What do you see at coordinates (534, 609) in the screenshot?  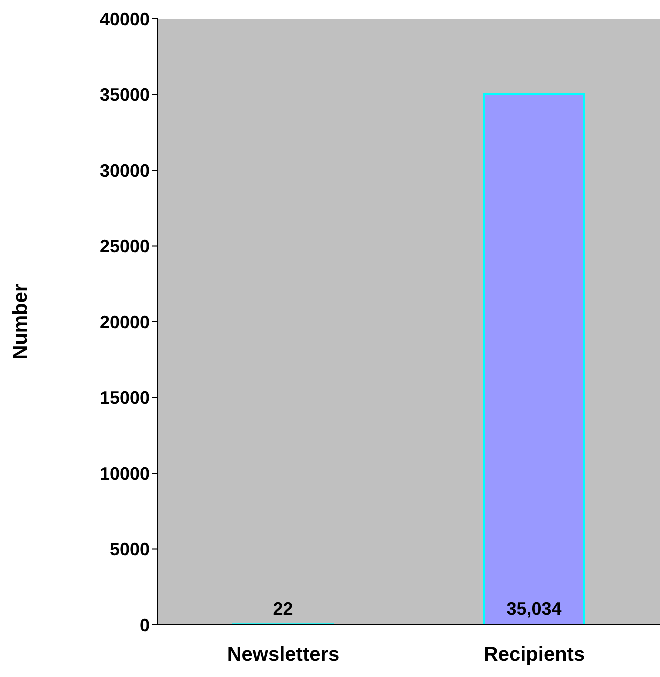 I see `data-label: 35,034` at bounding box center [534, 609].